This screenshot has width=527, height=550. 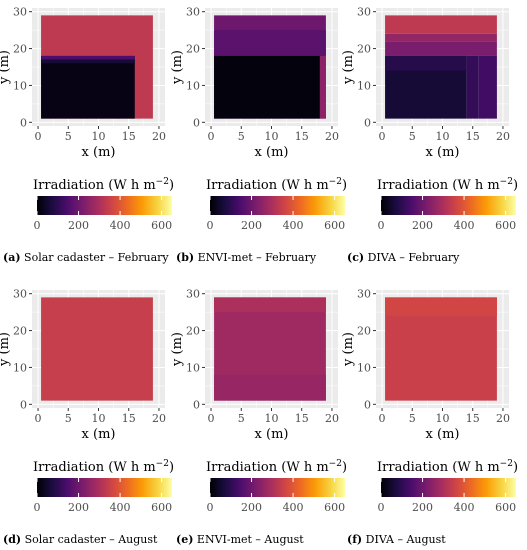 I want to click on panel-caption: (d) Solar cadaster – August, so click(x=80, y=539).